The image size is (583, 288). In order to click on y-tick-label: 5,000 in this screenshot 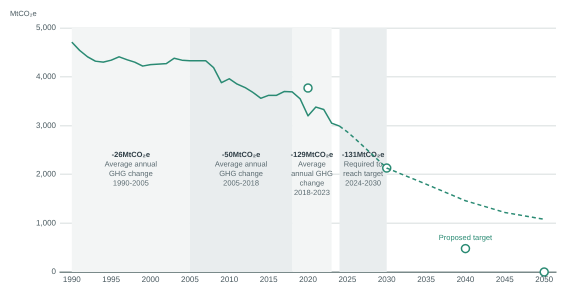, I will do `click(46, 27)`.